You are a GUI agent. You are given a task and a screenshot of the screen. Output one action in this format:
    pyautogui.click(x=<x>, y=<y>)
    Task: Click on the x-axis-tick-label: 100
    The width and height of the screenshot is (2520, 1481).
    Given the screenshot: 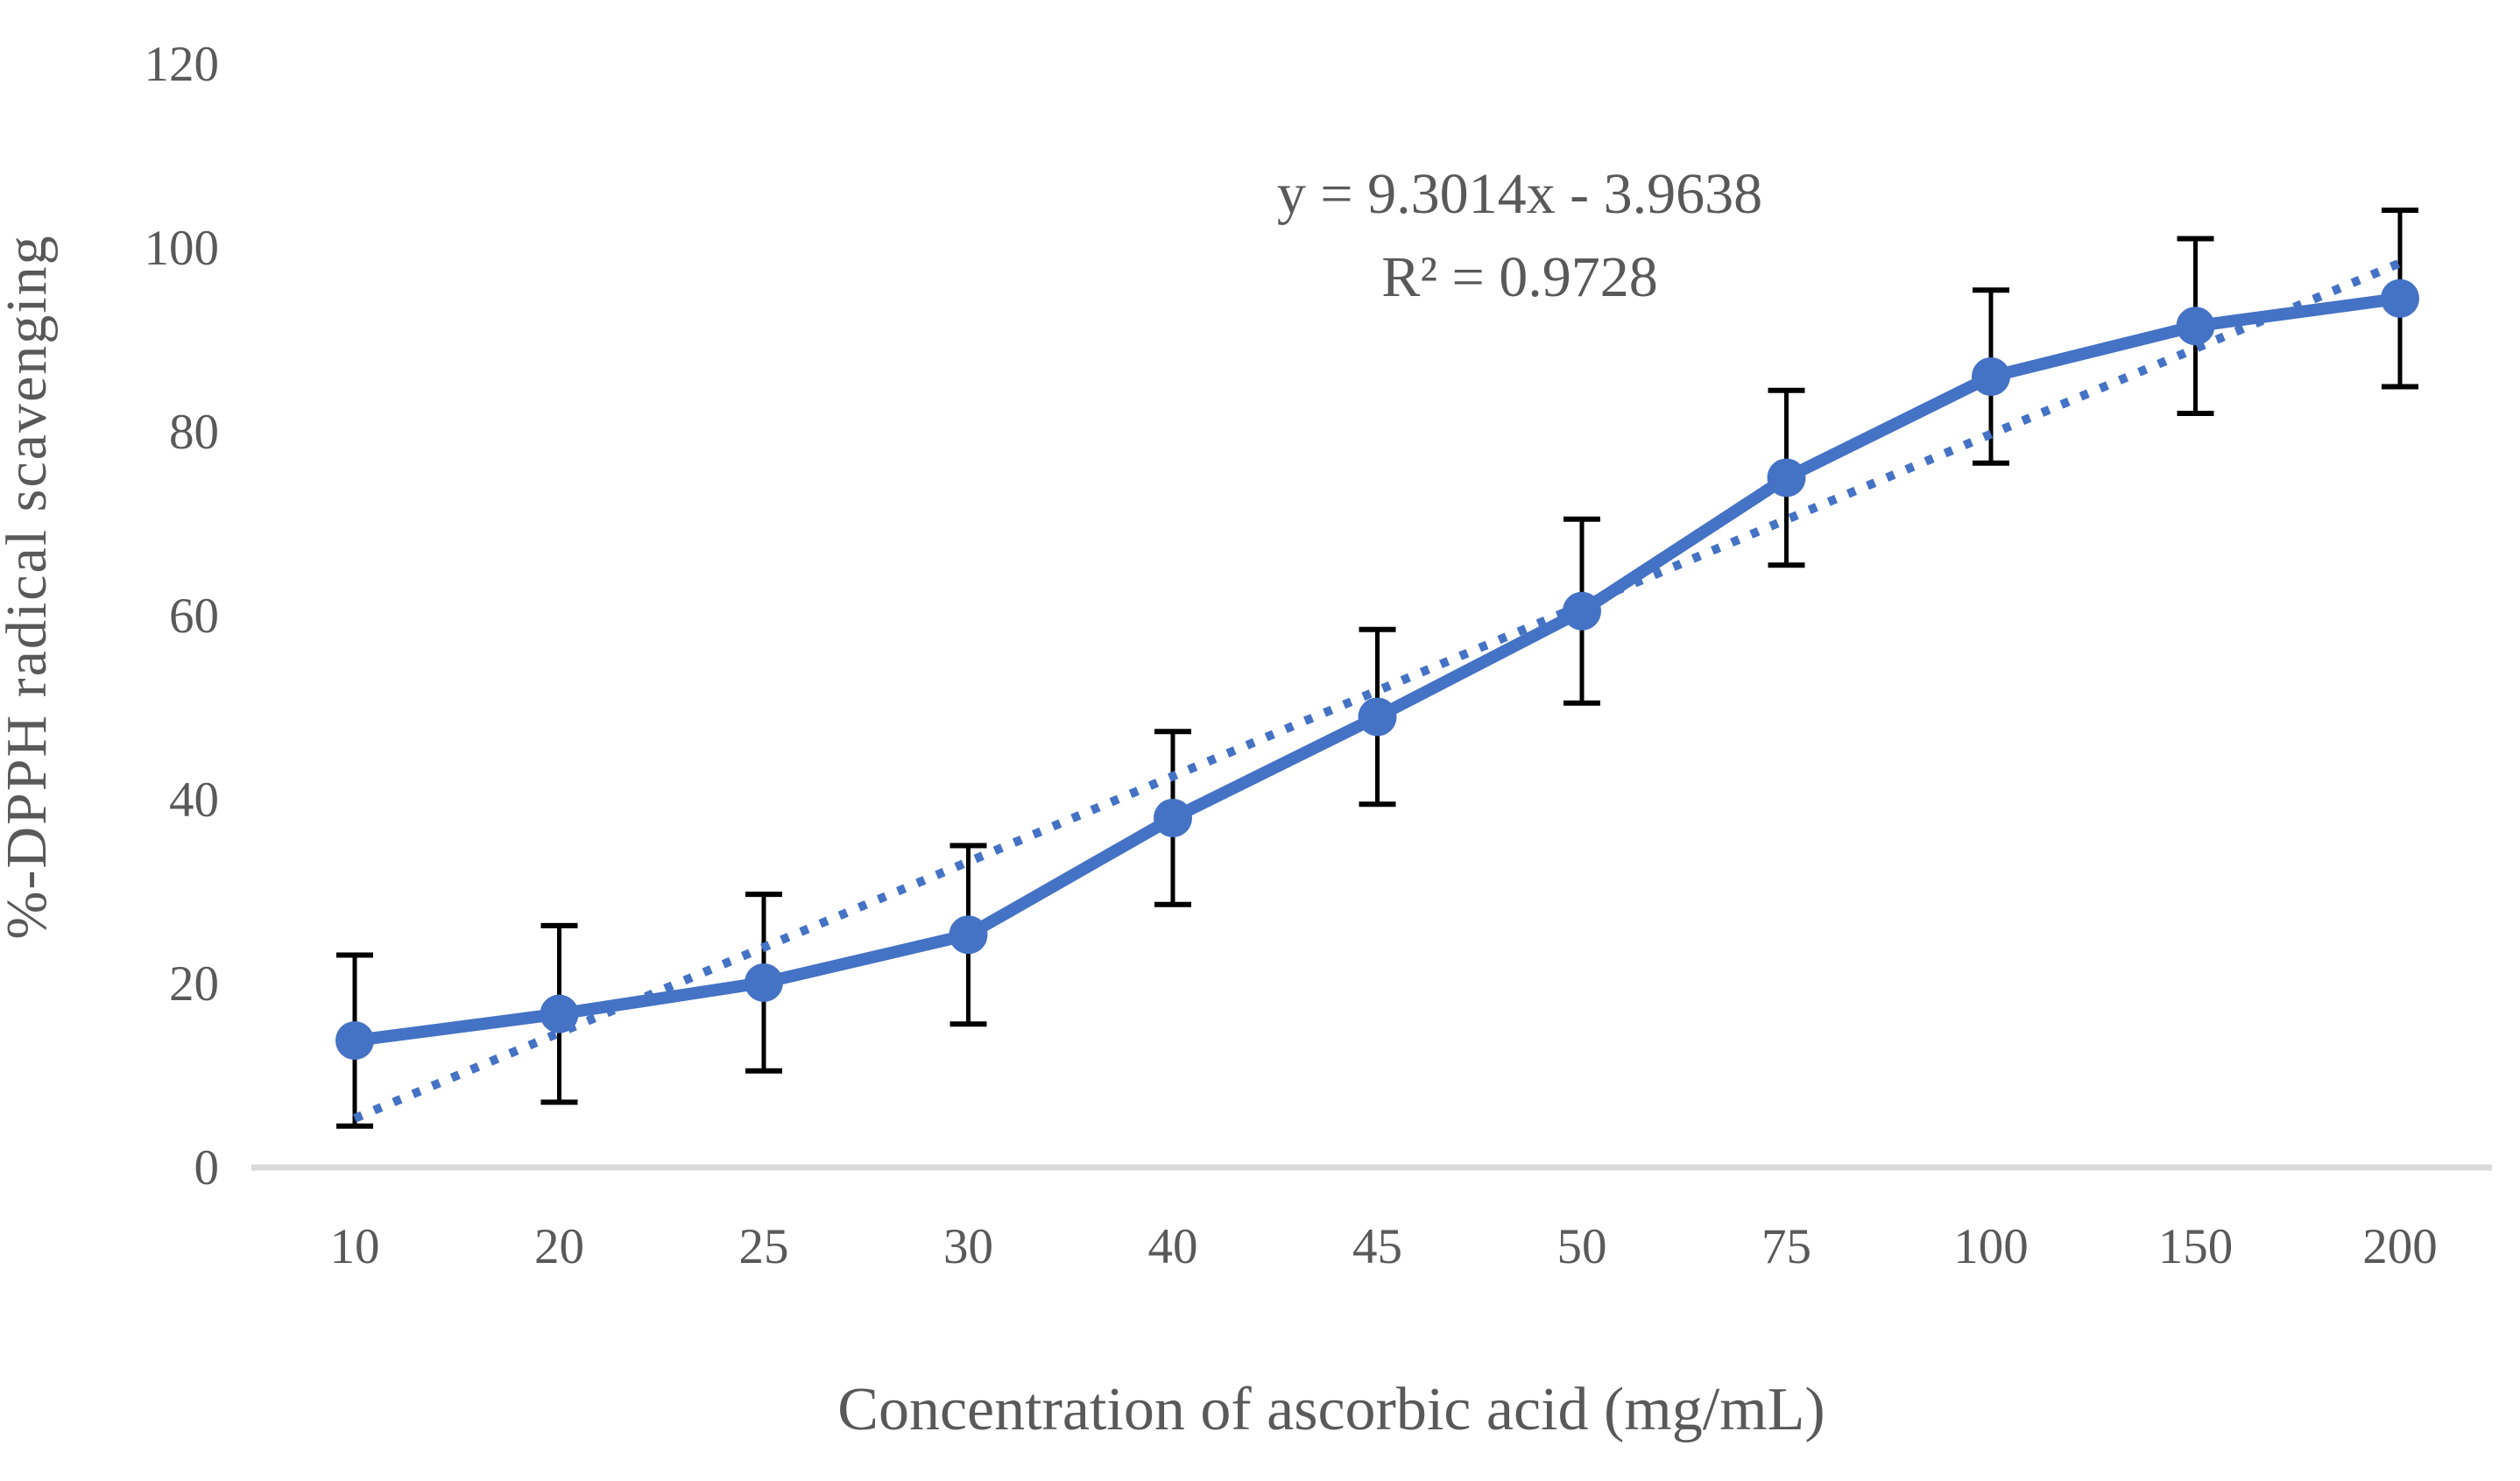 What is the action you would take?
    pyautogui.click(x=1991, y=1247)
    